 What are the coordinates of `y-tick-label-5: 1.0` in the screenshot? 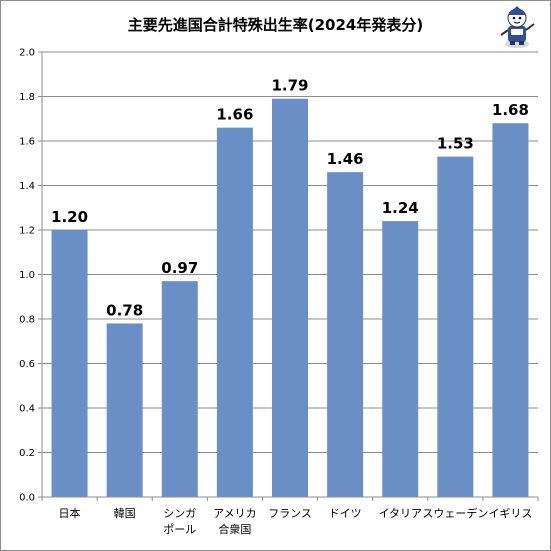 It's located at (27, 275).